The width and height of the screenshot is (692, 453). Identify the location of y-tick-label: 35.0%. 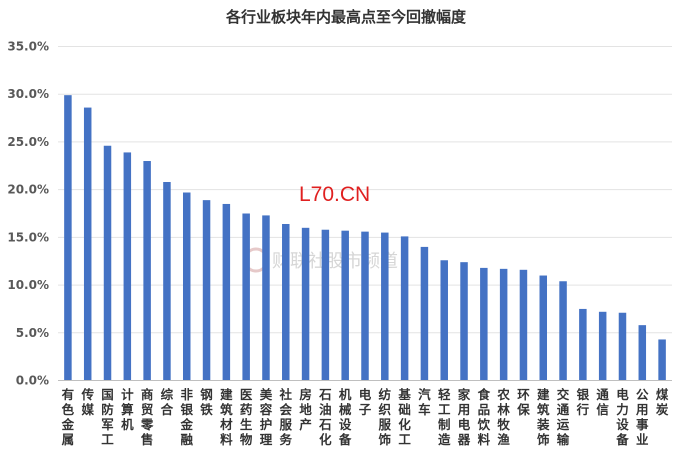
(28, 47).